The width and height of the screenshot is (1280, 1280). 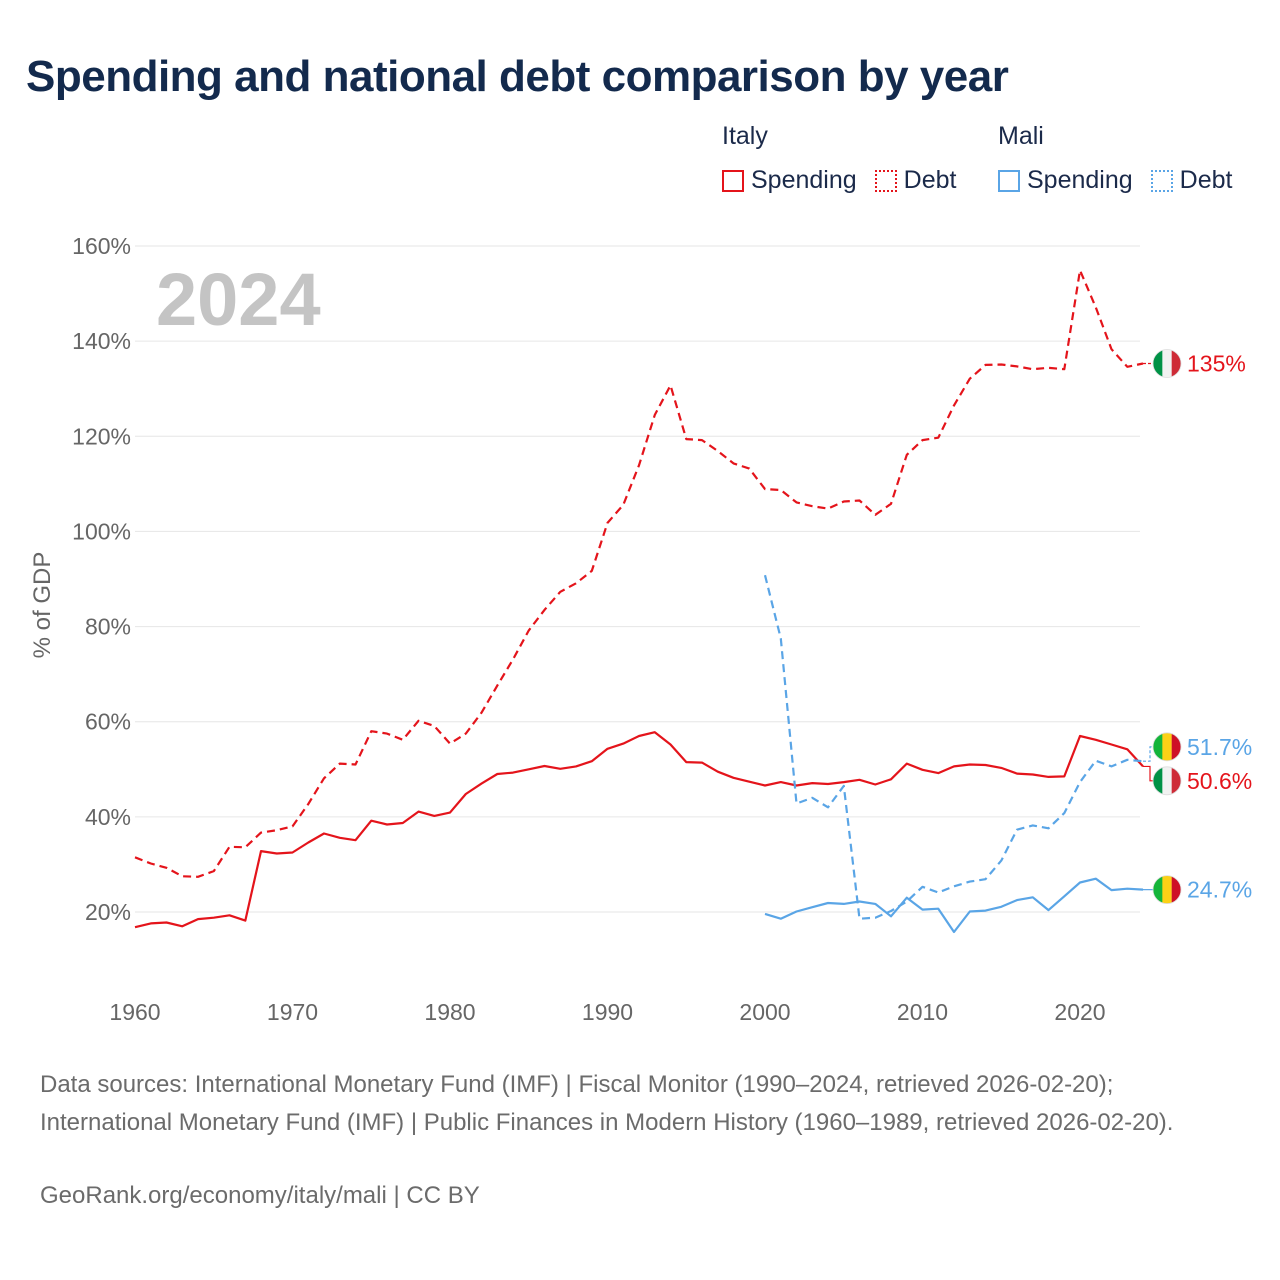 I want to click on series-line-italy-spending, so click(x=639, y=830).